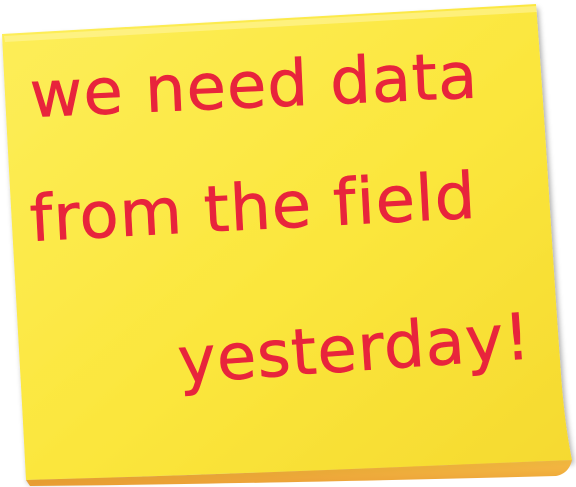 This screenshot has height=487, width=576. What do you see at coordinates (299, 473) in the screenshot?
I see `note-curl` at bounding box center [299, 473].